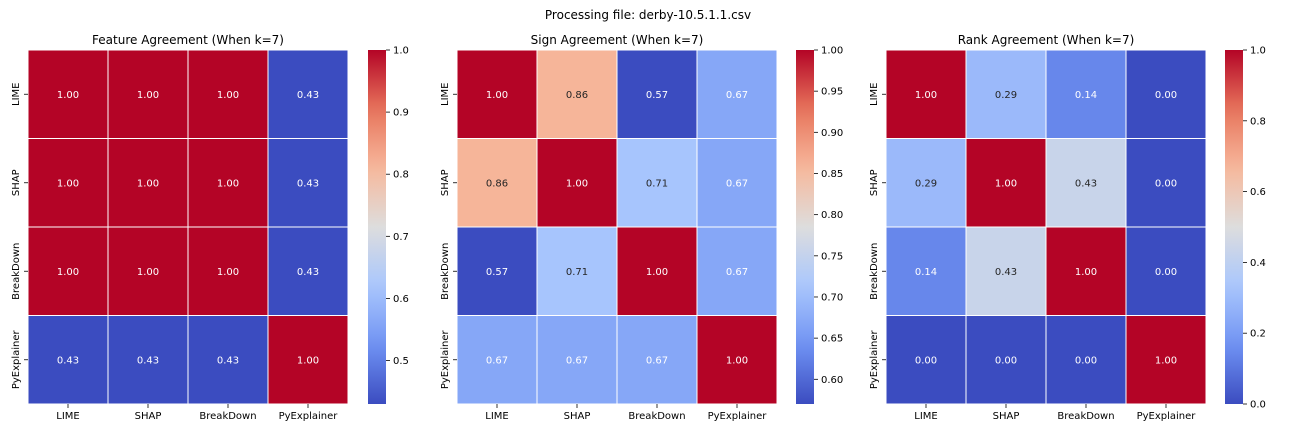 Image resolution: width=1296 pixels, height=432 pixels. What do you see at coordinates (188, 40) in the screenshot?
I see `heatmap-title: Feature Agreement (When k=7)` at bounding box center [188, 40].